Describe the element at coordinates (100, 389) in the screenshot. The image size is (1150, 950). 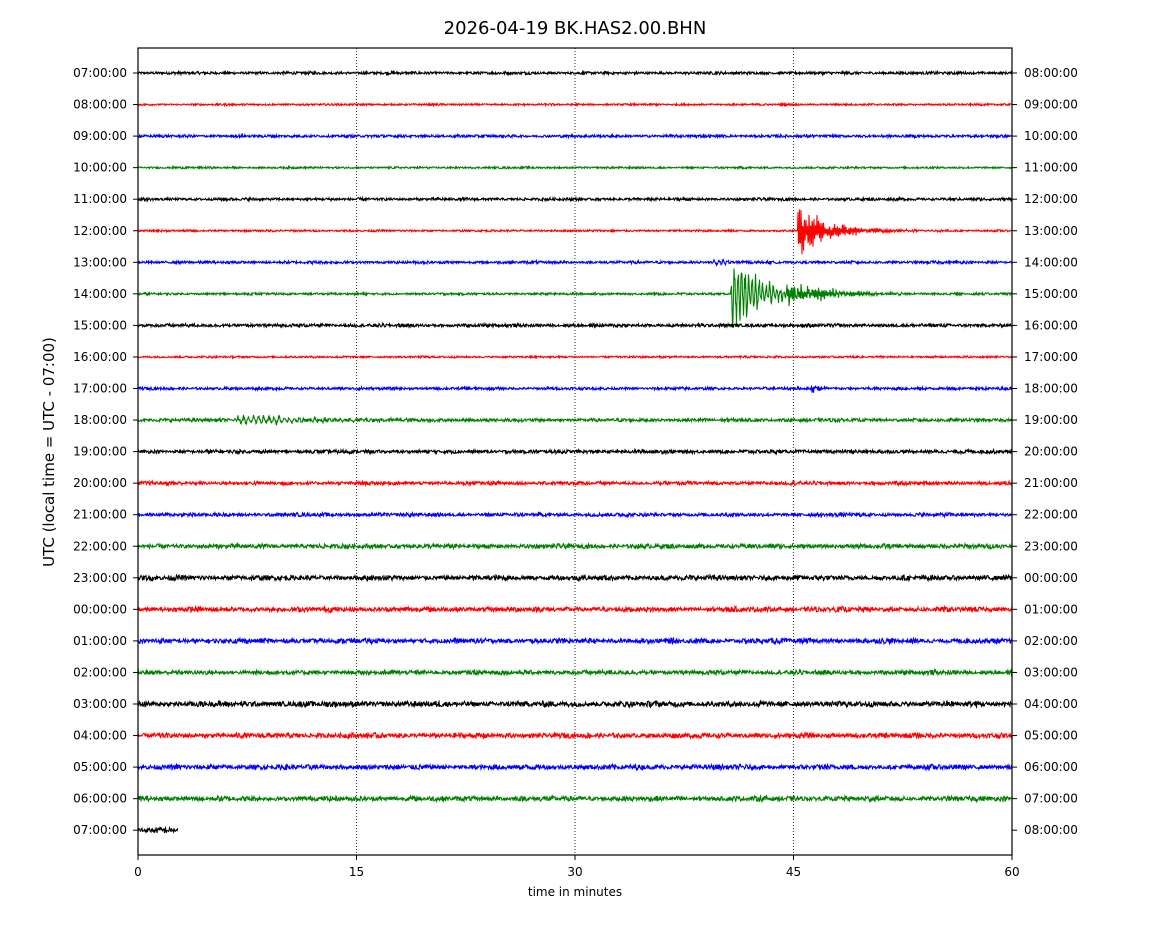
I see `left-tick-label: 17:00:00` at that location.